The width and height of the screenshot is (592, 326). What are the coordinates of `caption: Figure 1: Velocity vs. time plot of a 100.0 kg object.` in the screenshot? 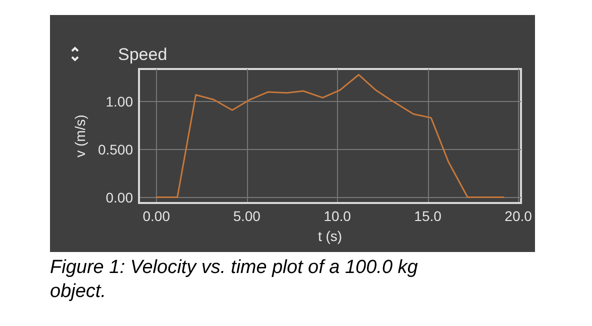 It's located at (234, 280).